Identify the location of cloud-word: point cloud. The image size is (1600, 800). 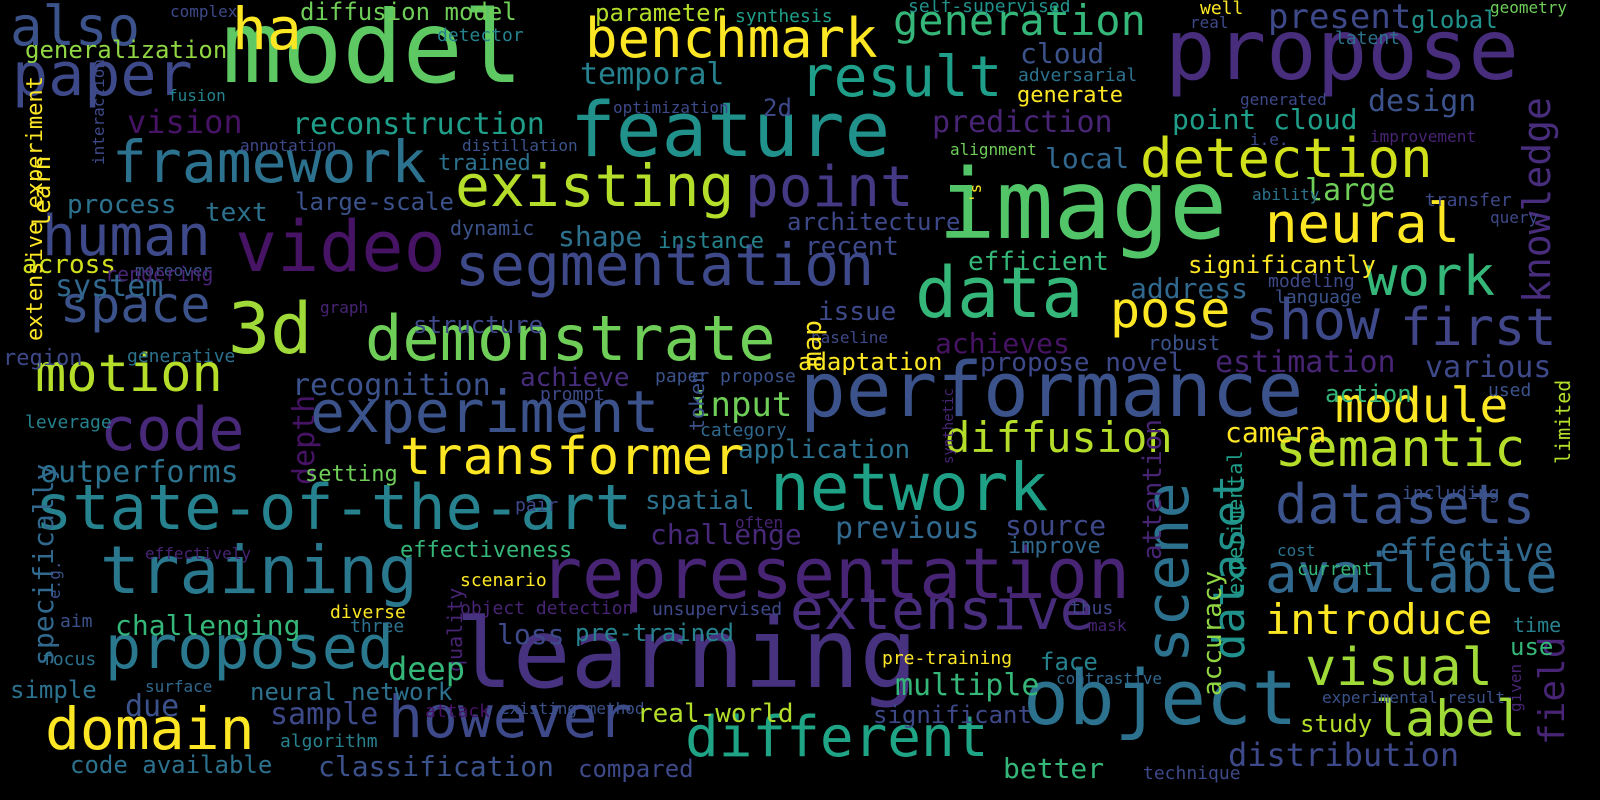
(1265, 119).